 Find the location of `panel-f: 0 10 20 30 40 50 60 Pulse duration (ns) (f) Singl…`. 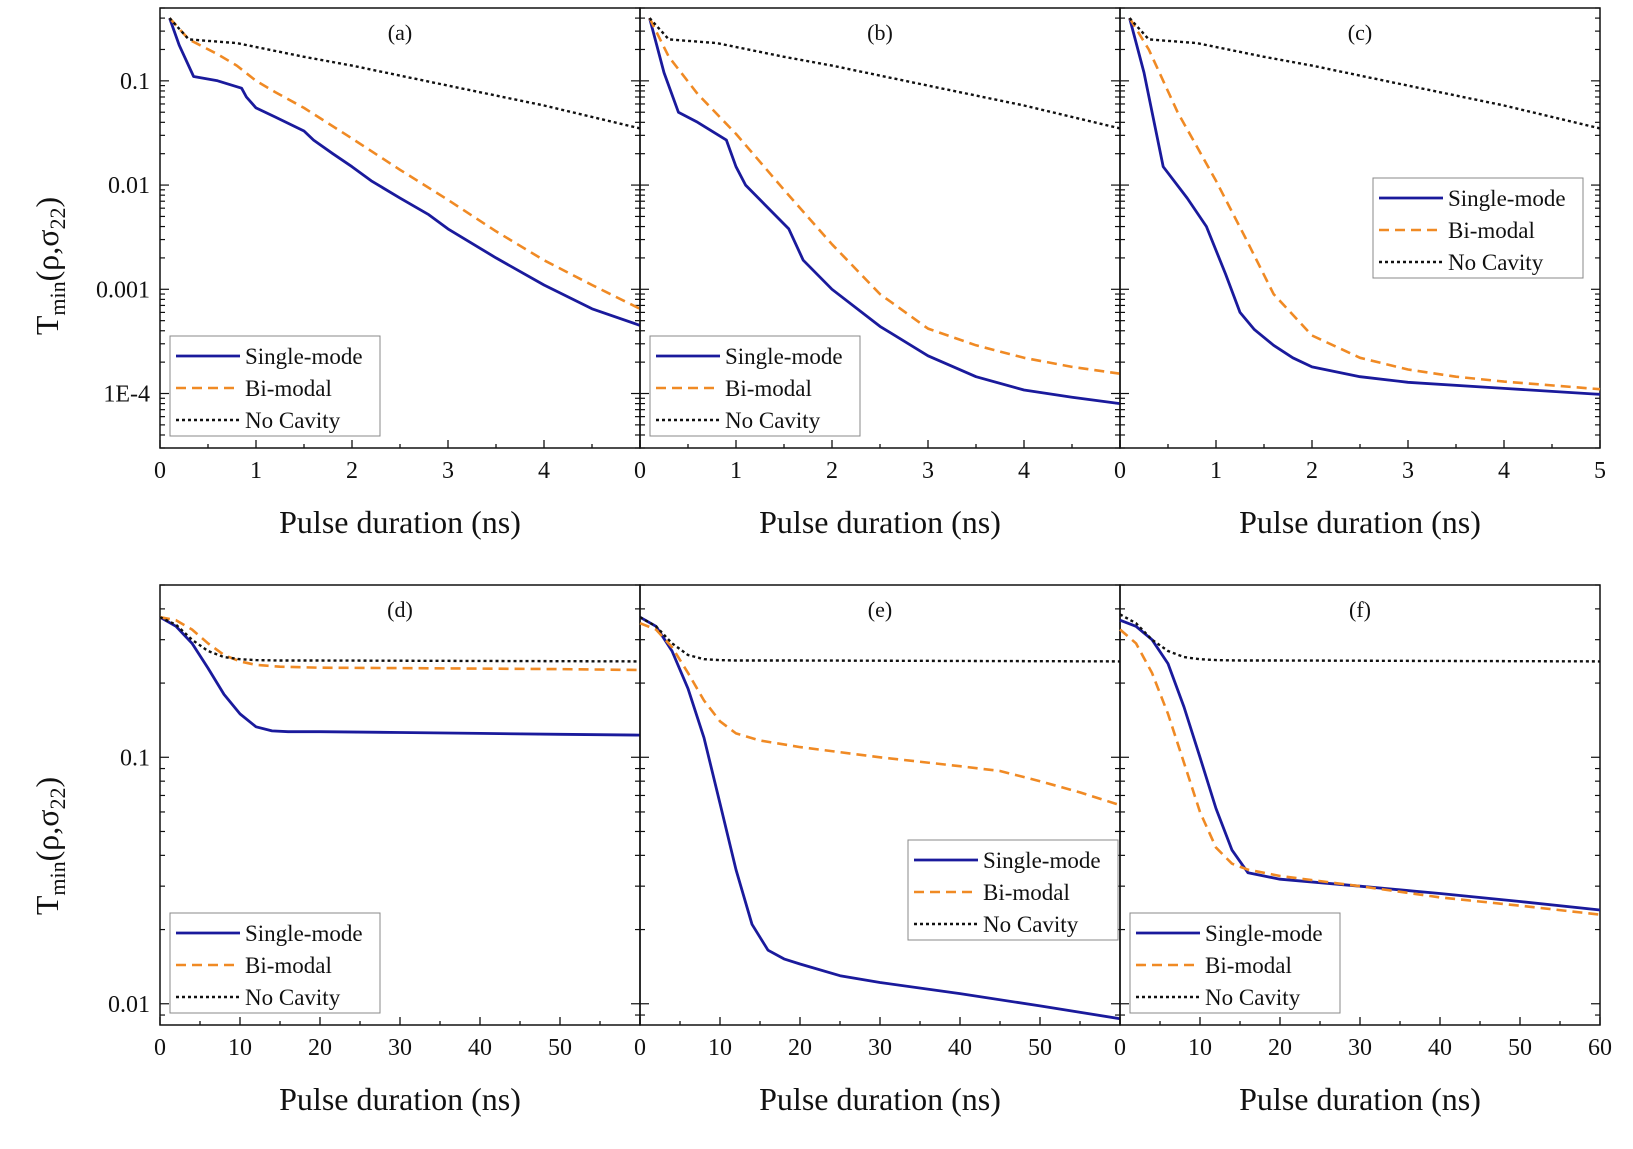

panel-f: 0 10 20 30 40 50 60 Pulse duration (ns) (f) Singl… is located at coordinates (1363, 850).